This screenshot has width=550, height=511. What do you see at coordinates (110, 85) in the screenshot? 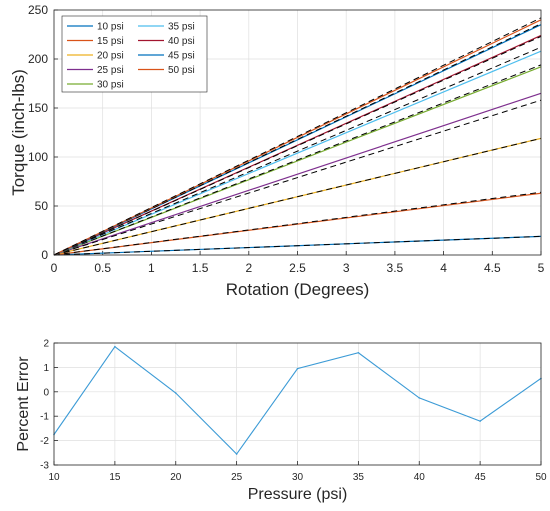
I see `legend-label: 30 psi` at bounding box center [110, 85].